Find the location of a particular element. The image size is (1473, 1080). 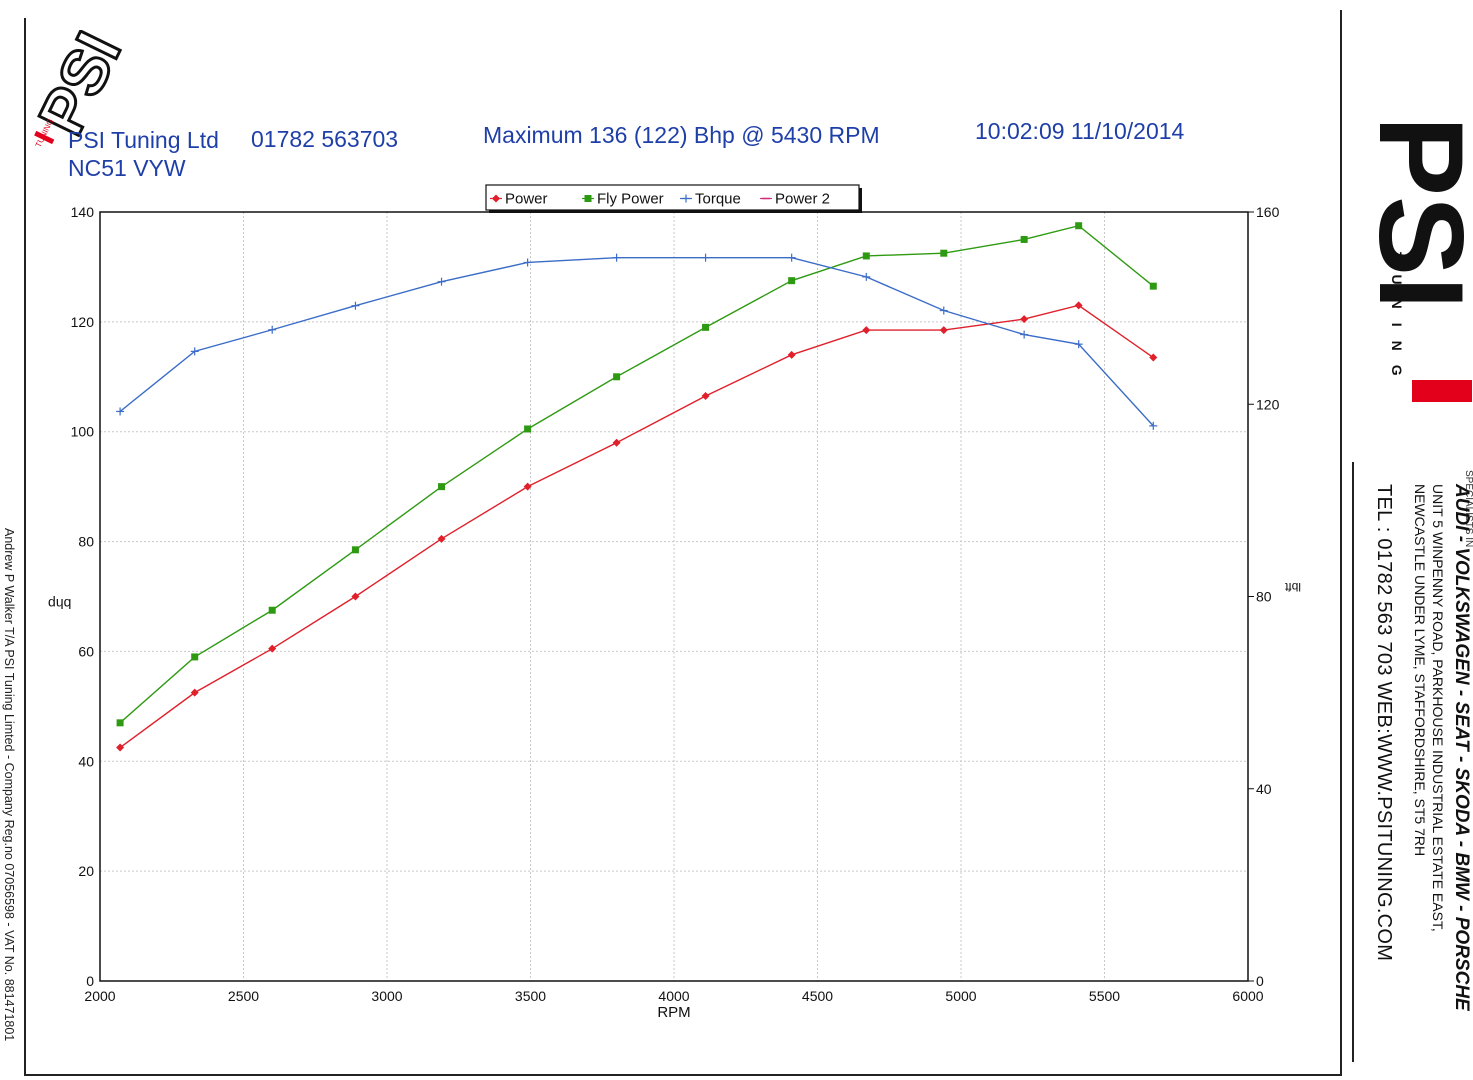

x-tick-label: 3000 is located at coordinates (386, 996).